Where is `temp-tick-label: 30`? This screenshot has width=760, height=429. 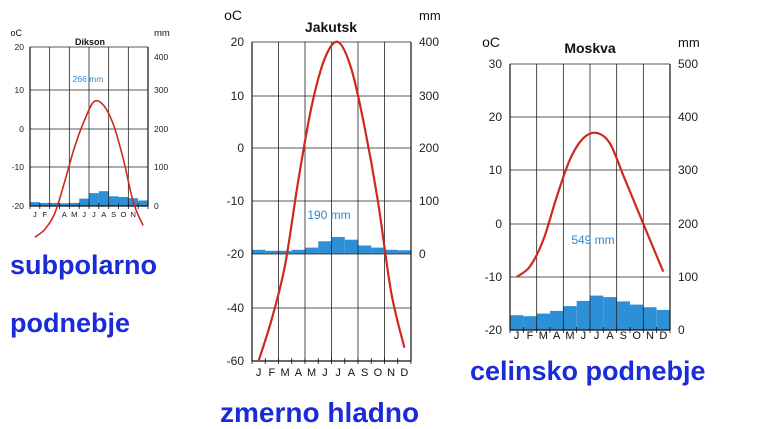
temp-tick-label: 30 is located at coordinates (496, 64).